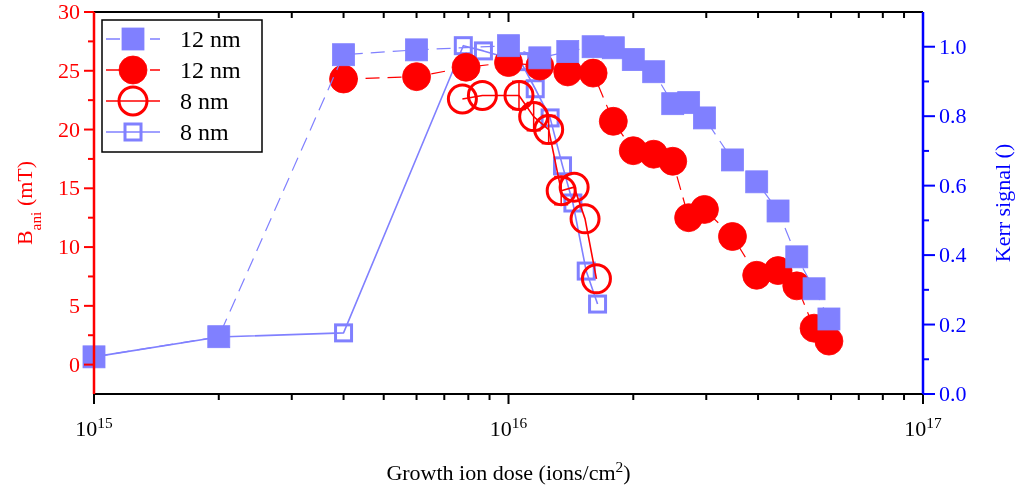 The width and height of the screenshot is (1032, 490). Describe the element at coordinates (953, 393) in the screenshot. I see `y2-tick-label: 0.0` at that location.